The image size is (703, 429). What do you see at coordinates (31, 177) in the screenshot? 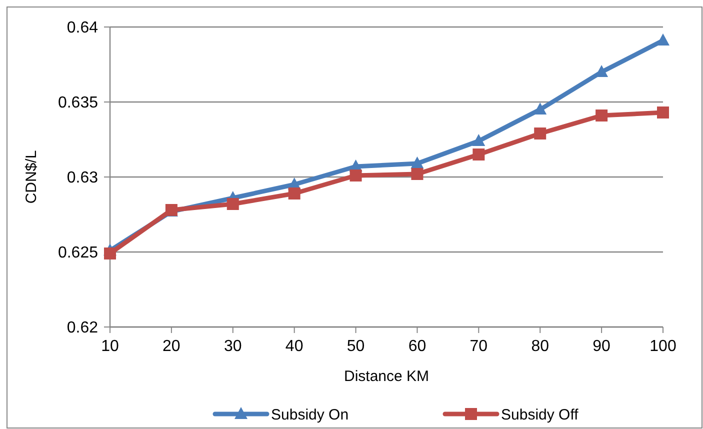
I see `y-axis-title: CDN$/L` at bounding box center [31, 177].